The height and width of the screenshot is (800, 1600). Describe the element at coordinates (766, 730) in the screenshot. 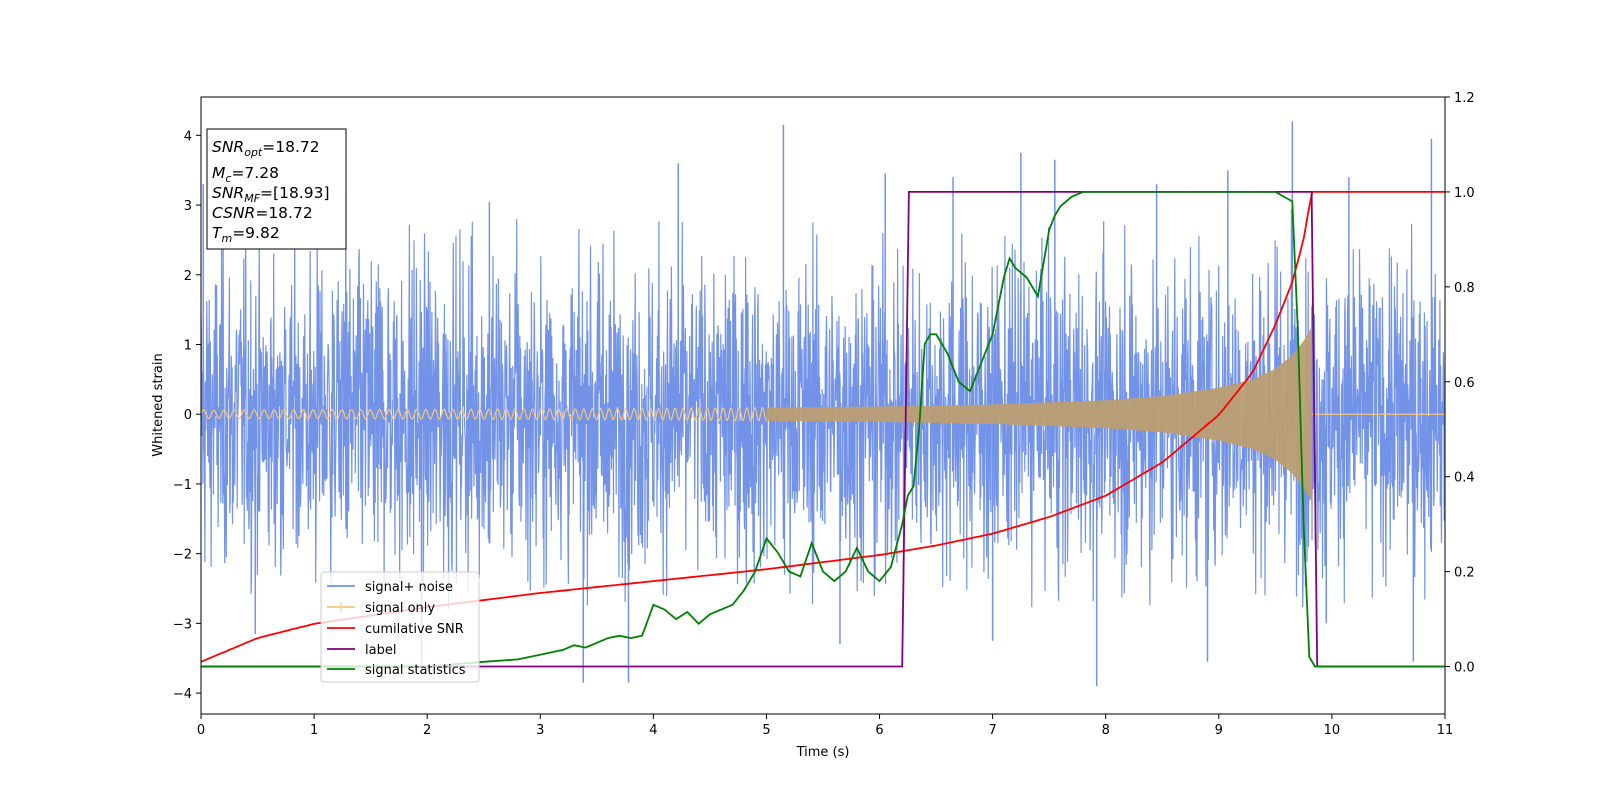

I see `x-tick-label: 5` at that location.